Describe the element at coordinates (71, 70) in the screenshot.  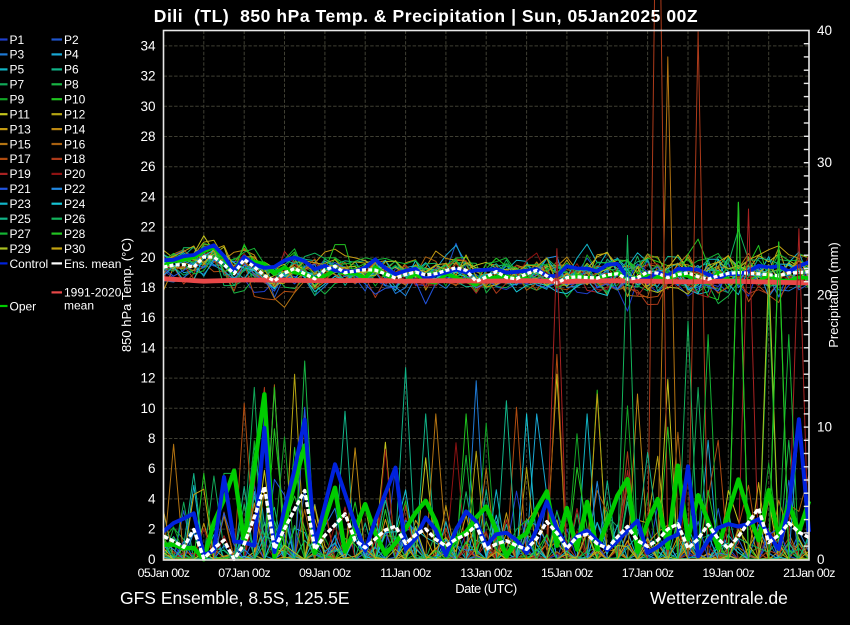
I see `svg-text: P6` at that location.